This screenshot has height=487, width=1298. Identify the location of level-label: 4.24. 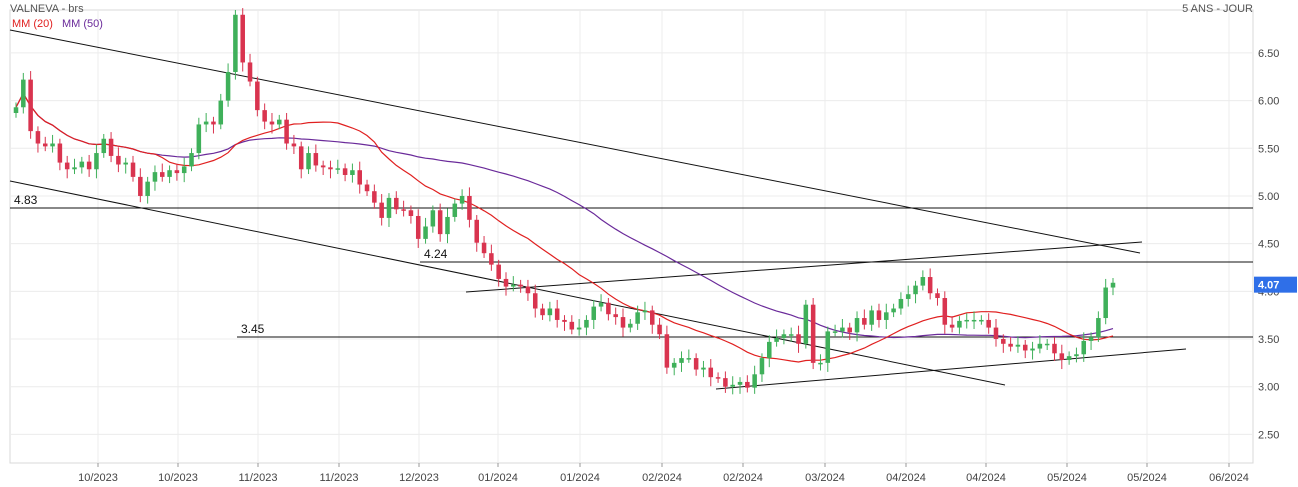
(436, 254).